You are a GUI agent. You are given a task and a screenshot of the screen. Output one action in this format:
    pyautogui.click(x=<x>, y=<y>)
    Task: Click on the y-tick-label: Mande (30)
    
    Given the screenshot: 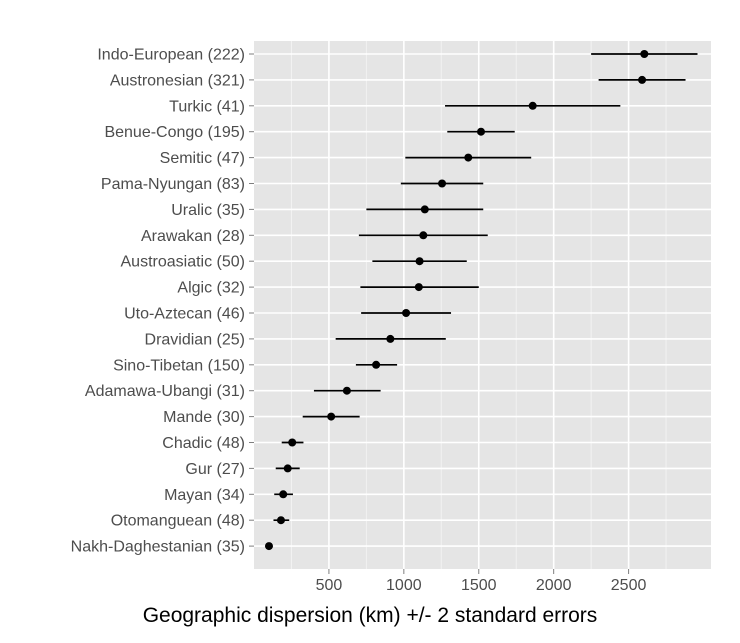 What is the action you would take?
    pyautogui.click(x=204, y=417)
    